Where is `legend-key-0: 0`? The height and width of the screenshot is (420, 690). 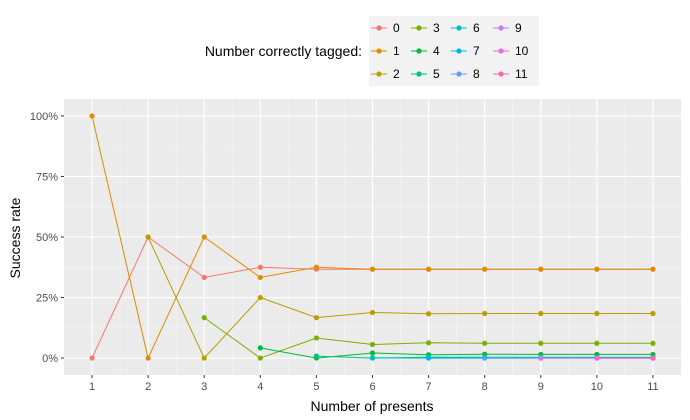 legend-key-0: 0 is located at coordinates (385, 28).